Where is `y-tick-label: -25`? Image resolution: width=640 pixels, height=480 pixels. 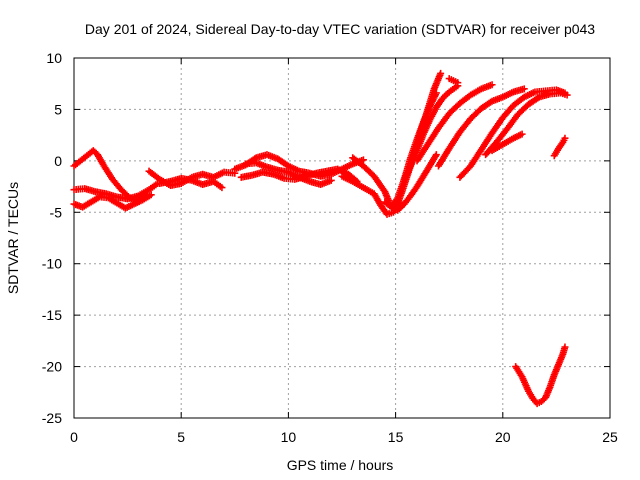 y-tick-label: -25 is located at coordinates (52, 418).